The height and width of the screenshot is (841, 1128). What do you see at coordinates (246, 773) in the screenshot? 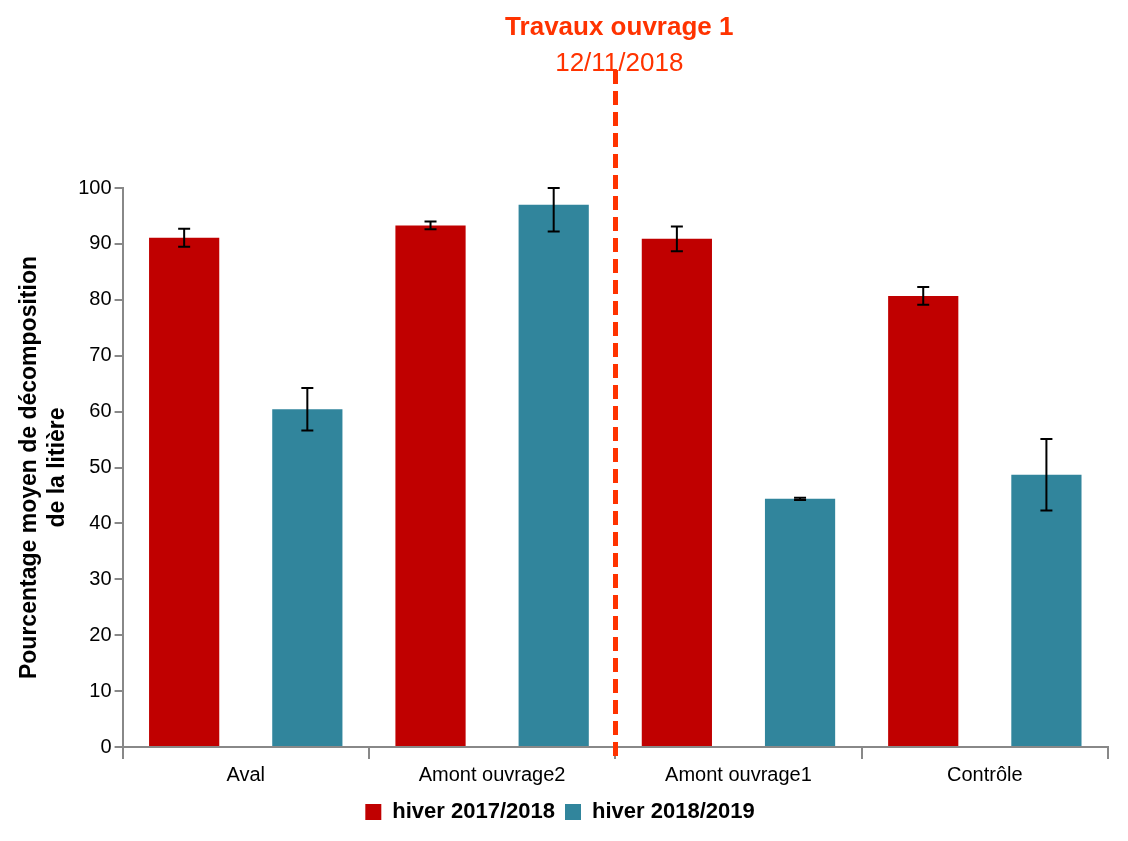
I see `x-tick-label: Aval` at bounding box center [246, 773].